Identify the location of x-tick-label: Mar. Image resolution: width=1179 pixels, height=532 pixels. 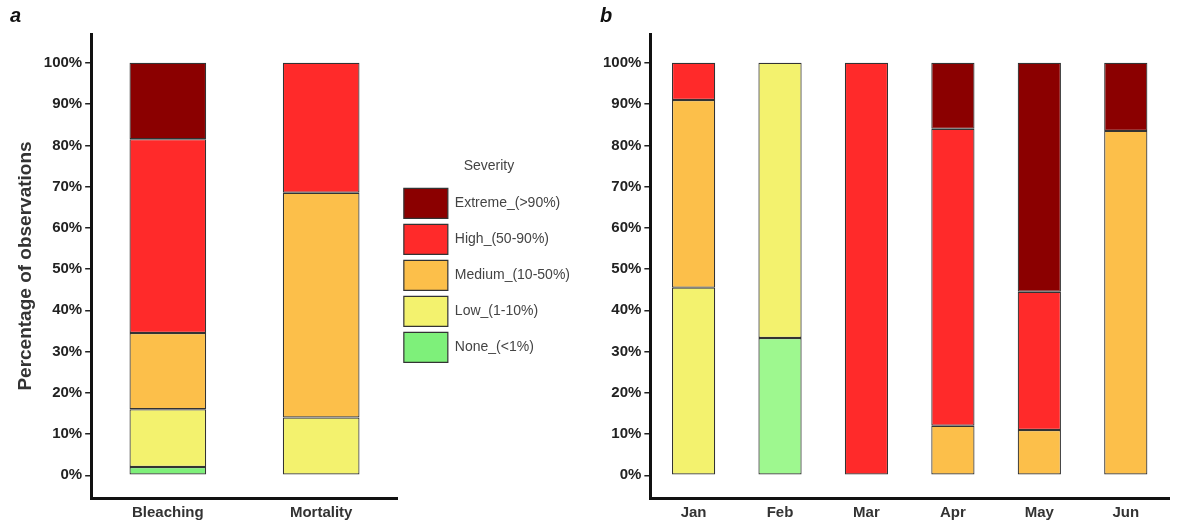
(866, 512).